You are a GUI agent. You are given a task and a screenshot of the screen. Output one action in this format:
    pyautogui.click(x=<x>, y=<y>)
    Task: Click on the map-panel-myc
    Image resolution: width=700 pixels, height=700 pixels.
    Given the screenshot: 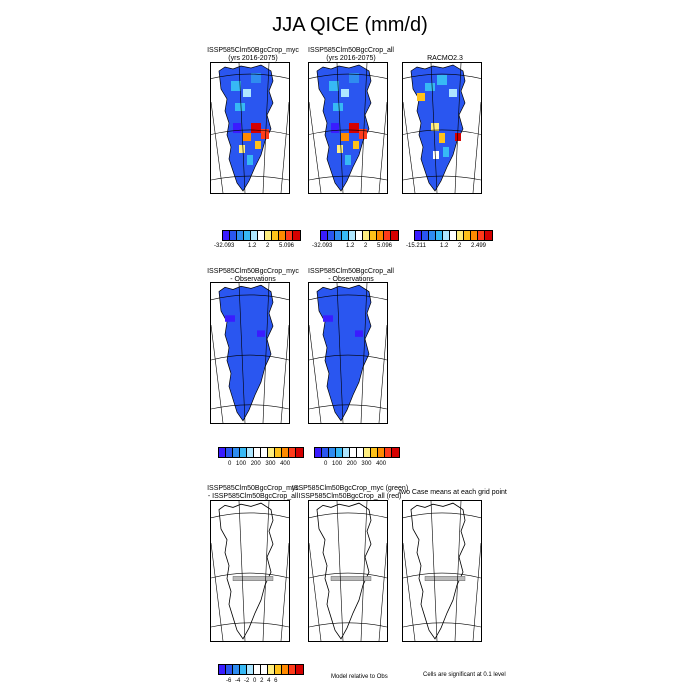 What is the action you would take?
    pyautogui.click(x=250, y=128)
    